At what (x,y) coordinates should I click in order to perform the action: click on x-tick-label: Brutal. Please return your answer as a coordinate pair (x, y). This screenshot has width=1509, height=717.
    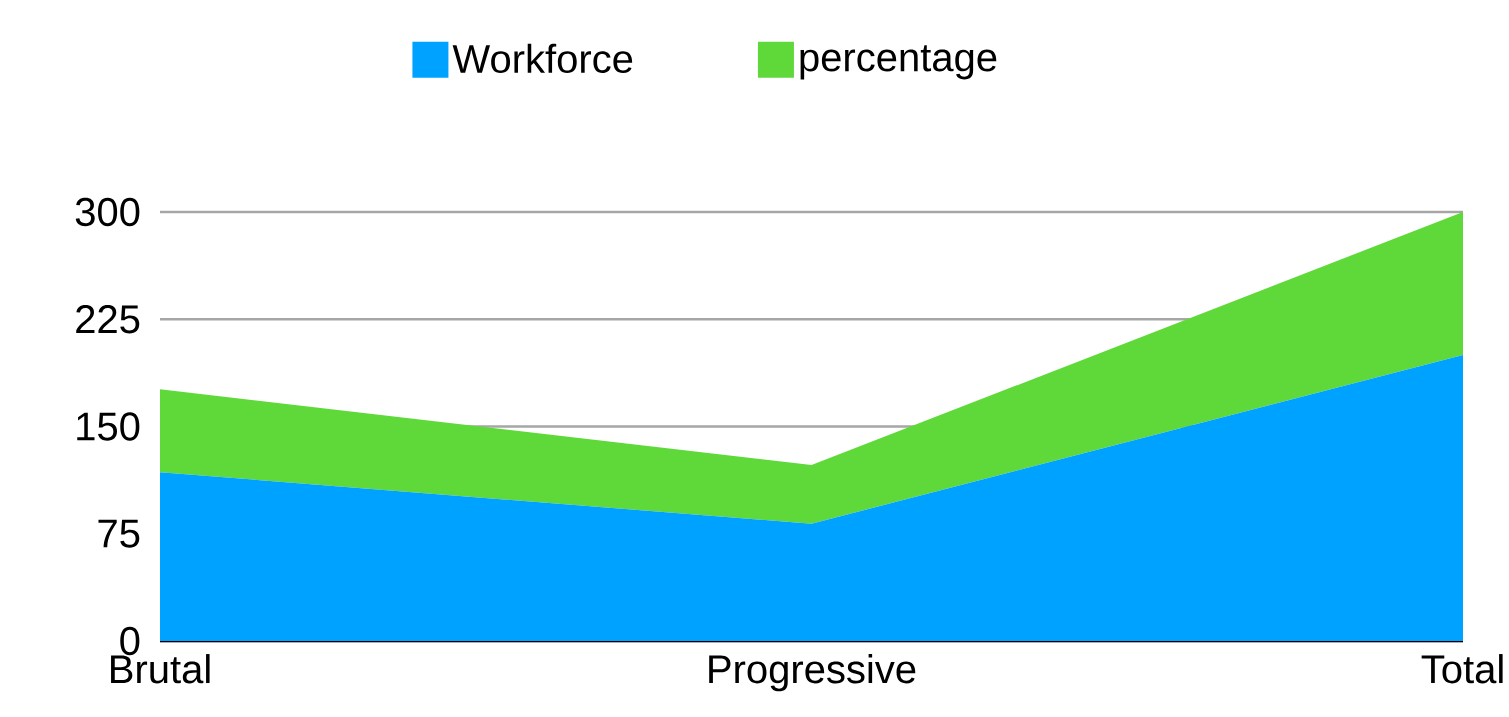
    Looking at the image, I should click on (160, 669).